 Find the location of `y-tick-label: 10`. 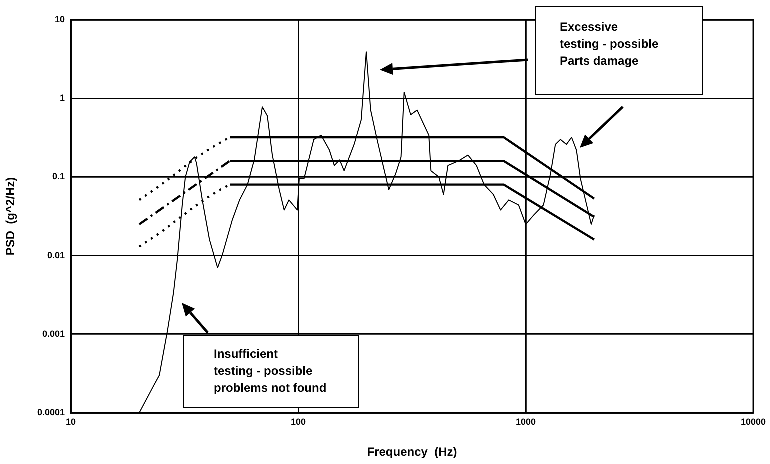

y-tick-label: 10 is located at coordinates (59, 19).